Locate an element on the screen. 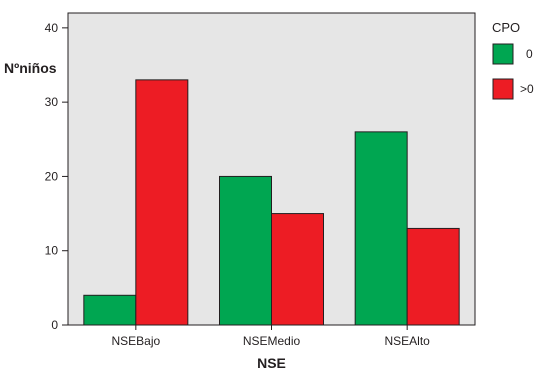 This screenshot has width=535, height=370. y-axis-title: Nºniños is located at coordinates (30, 68).